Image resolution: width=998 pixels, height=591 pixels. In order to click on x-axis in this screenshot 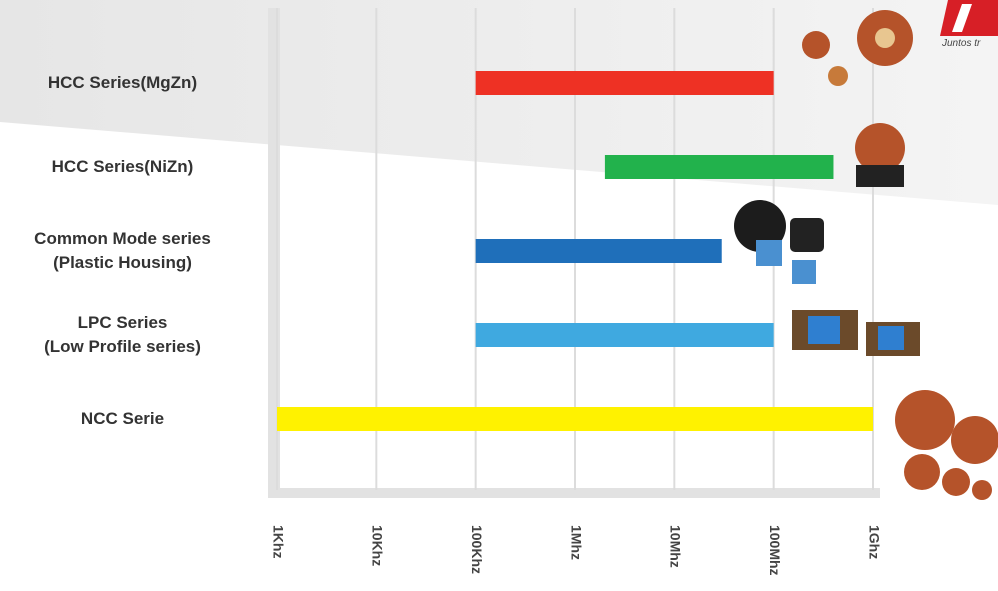, I will do `click(574, 493)`.